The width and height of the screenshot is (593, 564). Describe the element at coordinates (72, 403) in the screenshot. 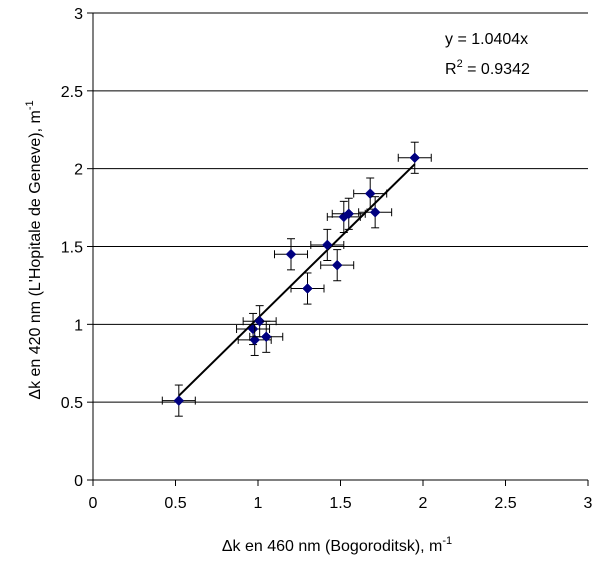

I see `y-tick-label: 0.5` at that location.